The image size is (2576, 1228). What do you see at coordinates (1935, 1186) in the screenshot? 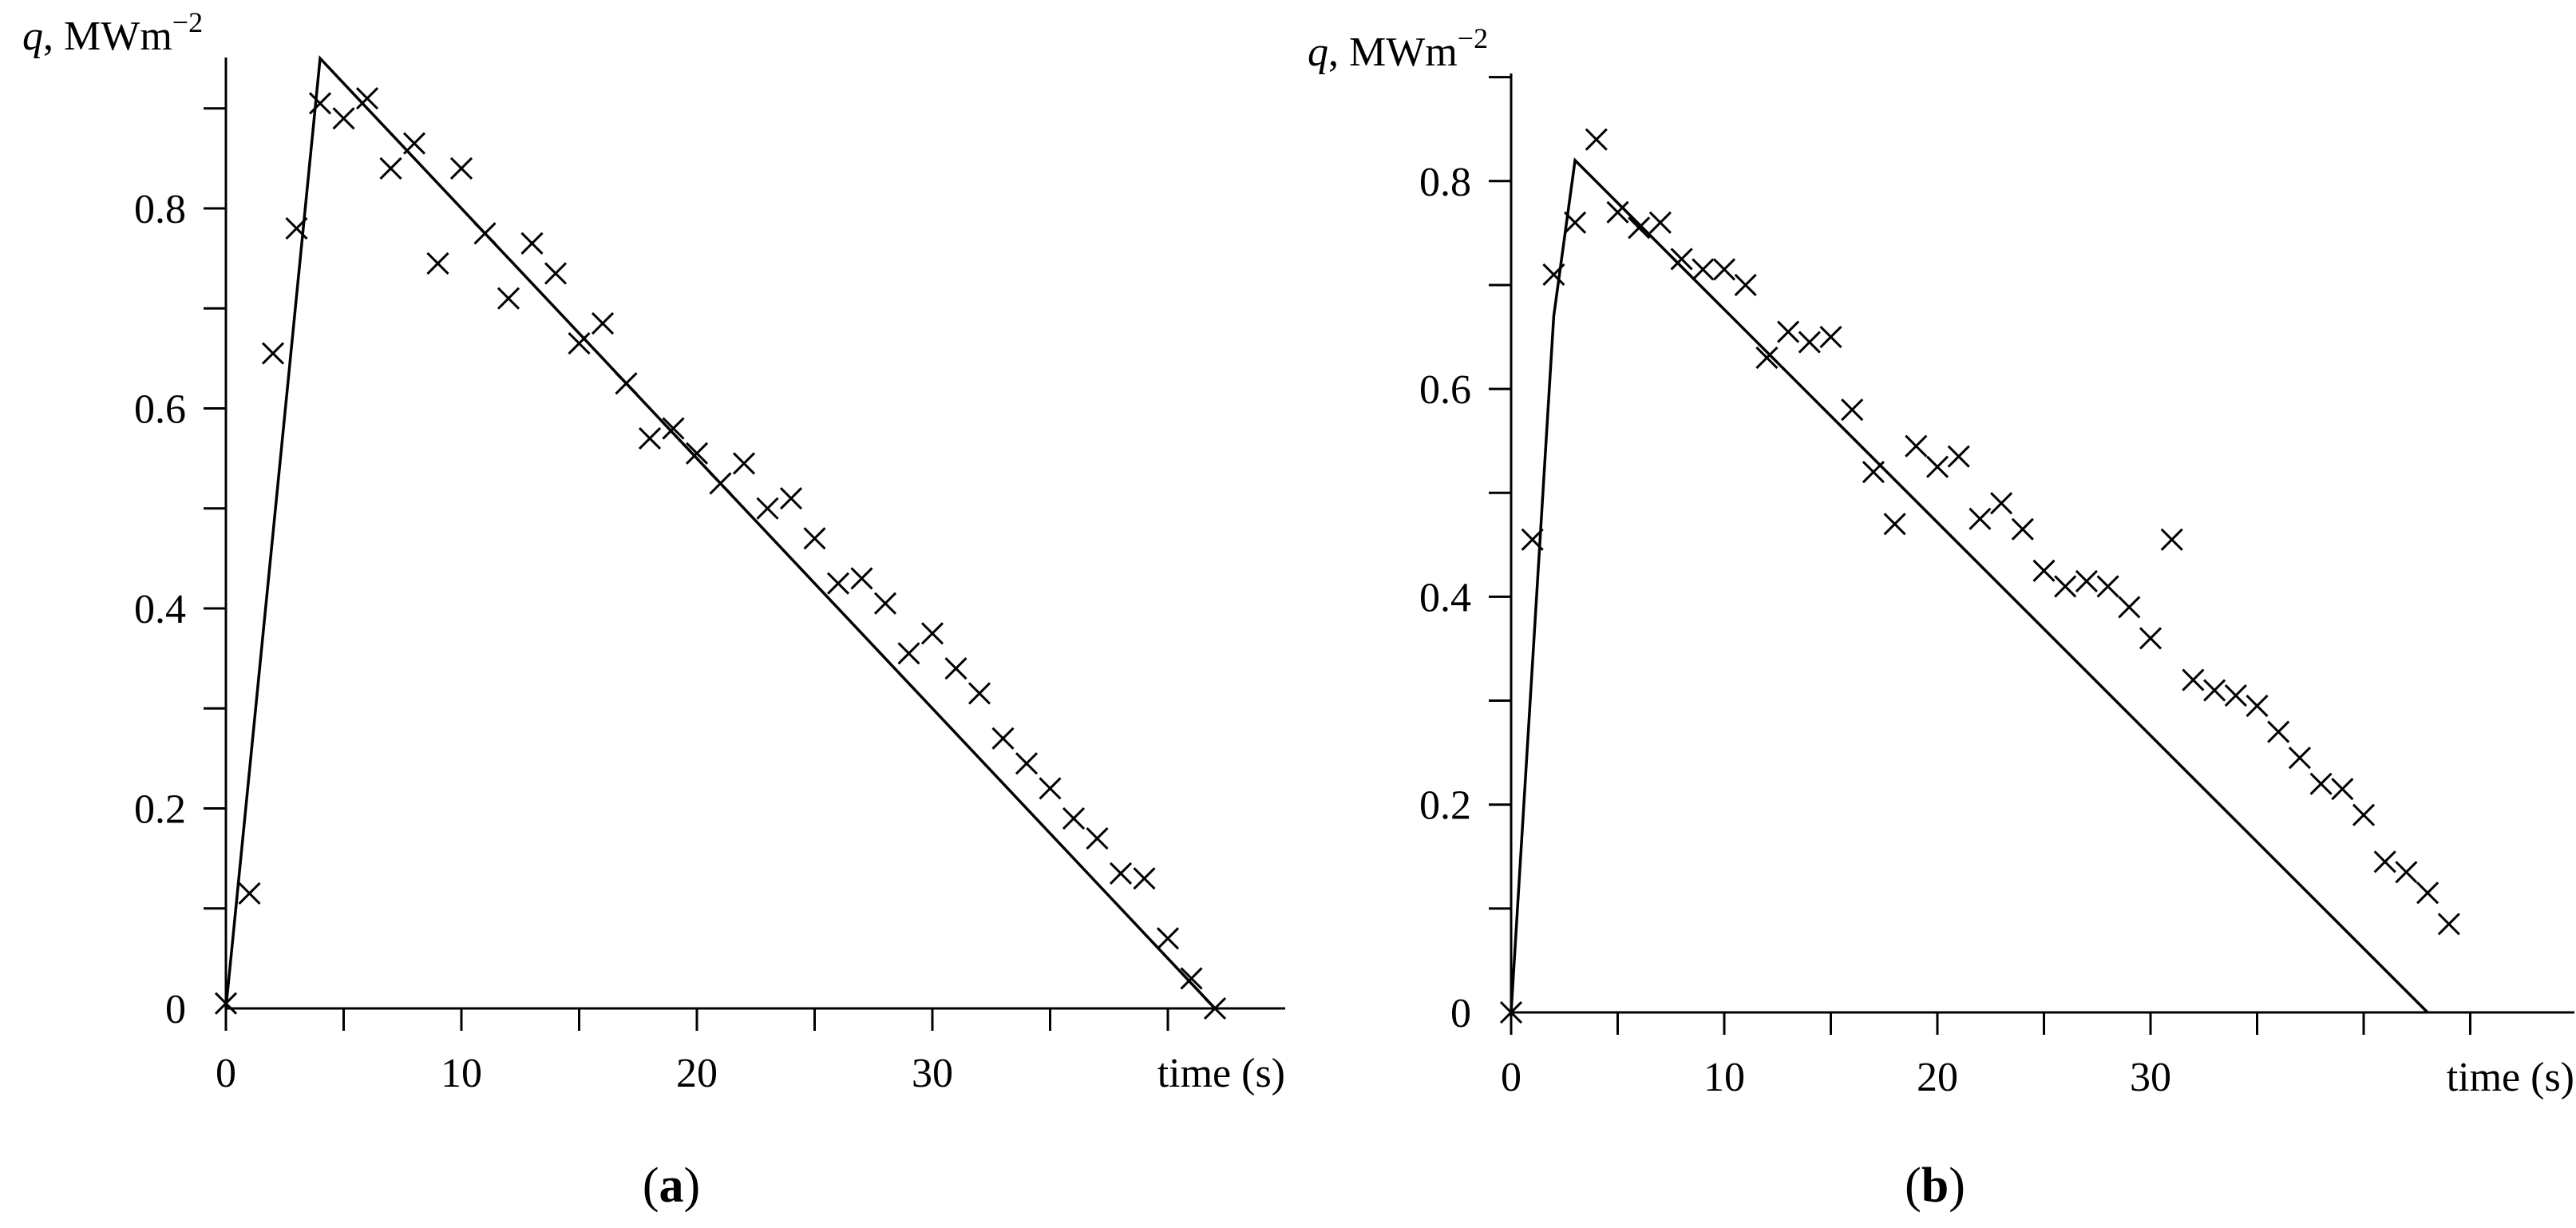
I see `panel-label: (b)` at bounding box center [1935, 1186].